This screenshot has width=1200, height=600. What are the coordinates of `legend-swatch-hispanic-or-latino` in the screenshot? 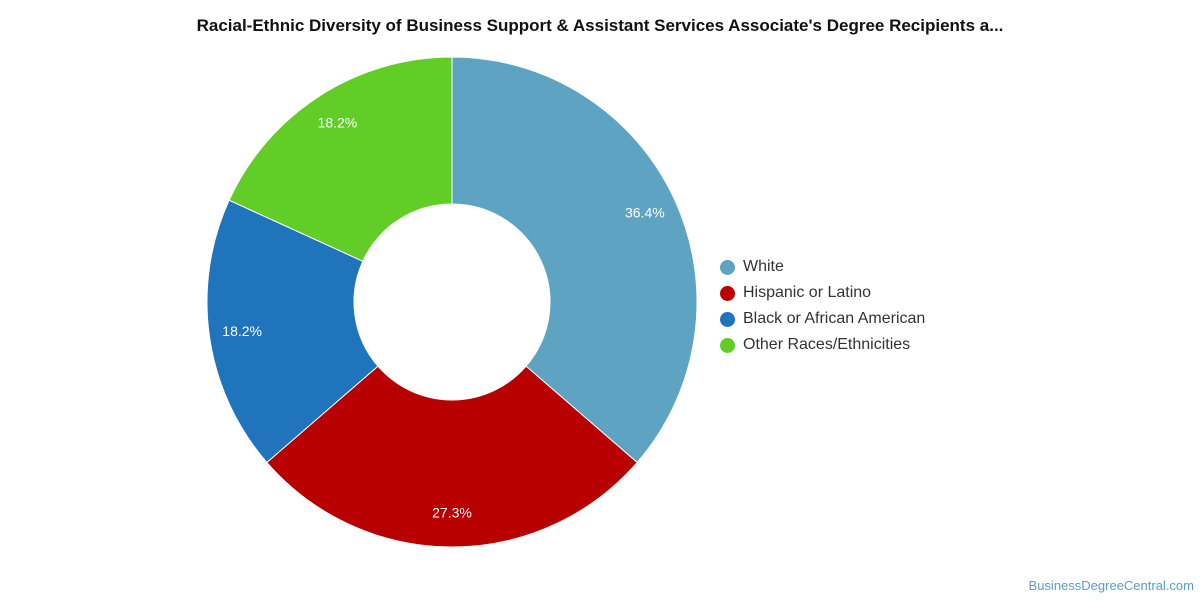 It's located at (727, 293).